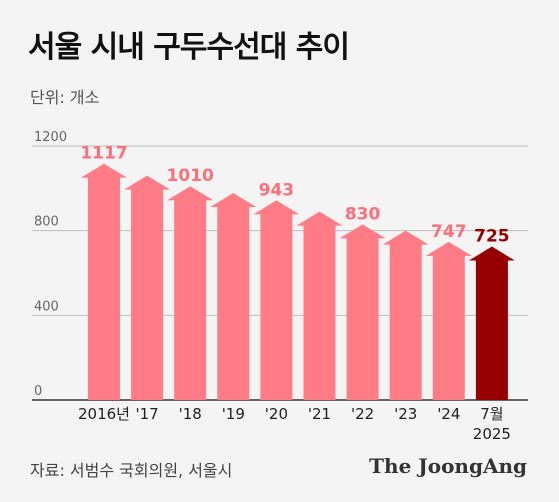 Image resolution: width=559 pixels, height=502 pixels. I want to click on x-tick-label: 2016년, so click(104, 414).